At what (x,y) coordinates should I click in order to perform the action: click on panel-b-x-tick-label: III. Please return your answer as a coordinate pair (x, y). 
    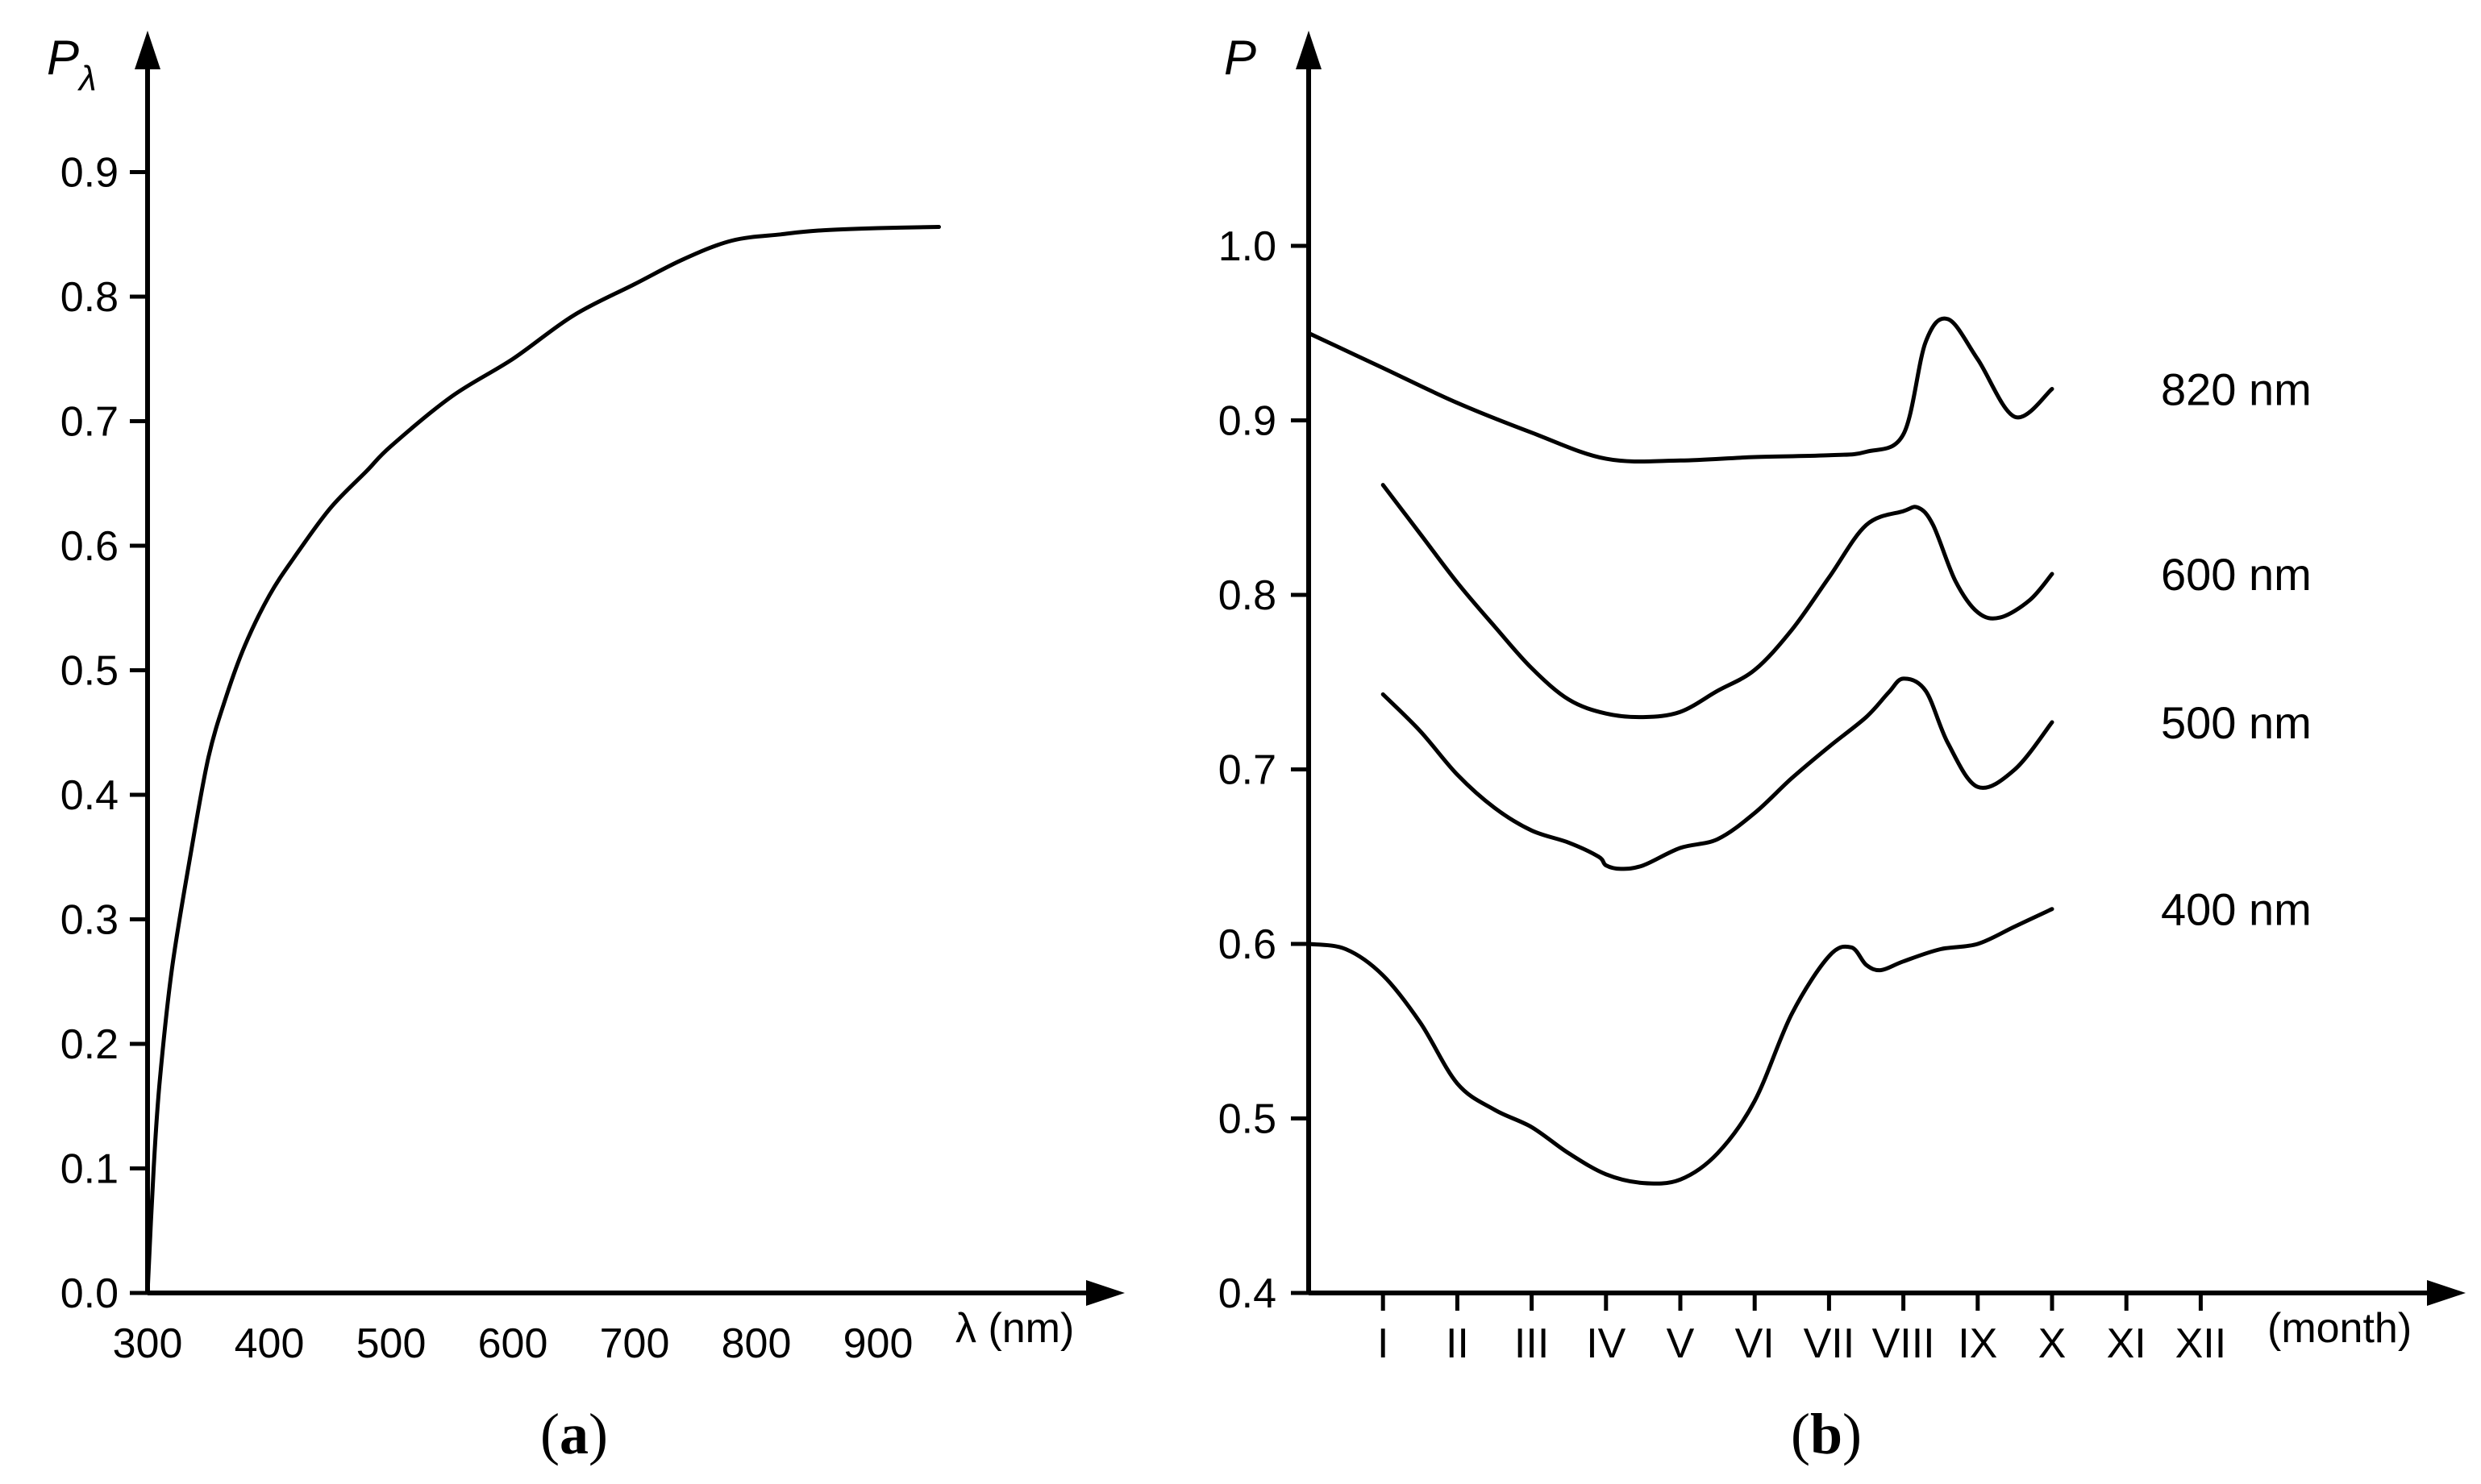
    Looking at the image, I should click on (1531, 1343).